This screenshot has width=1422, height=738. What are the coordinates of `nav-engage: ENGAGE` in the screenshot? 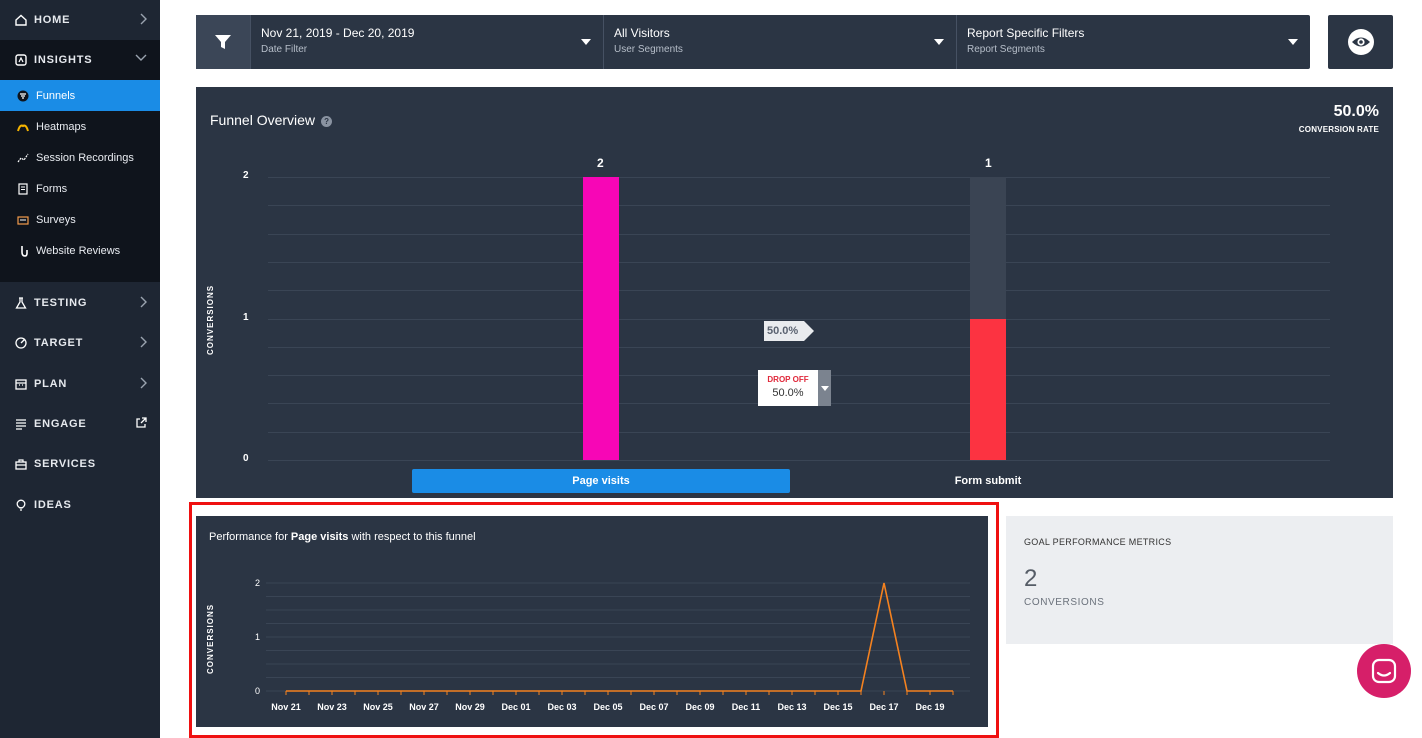 It's located at (80, 424).